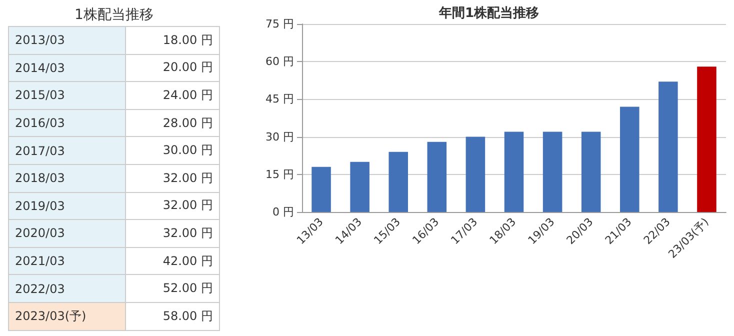 The image size is (734, 336). Describe the element at coordinates (187, 39) in the screenshot. I see `text: 18.00 円` at that location.